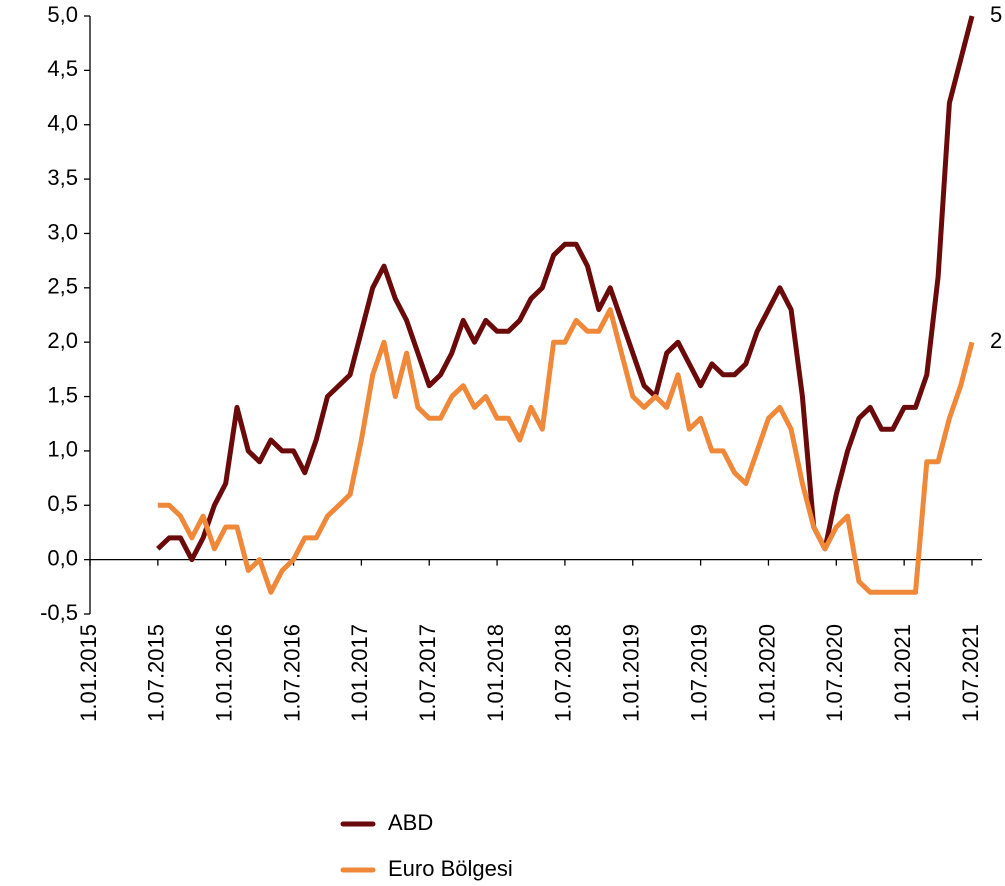 The image size is (1005, 886). What do you see at coordinates (698, 673) in the screenshot?
I see `x-tick-label: 1.07.2019` at bounding box center [698, 673].